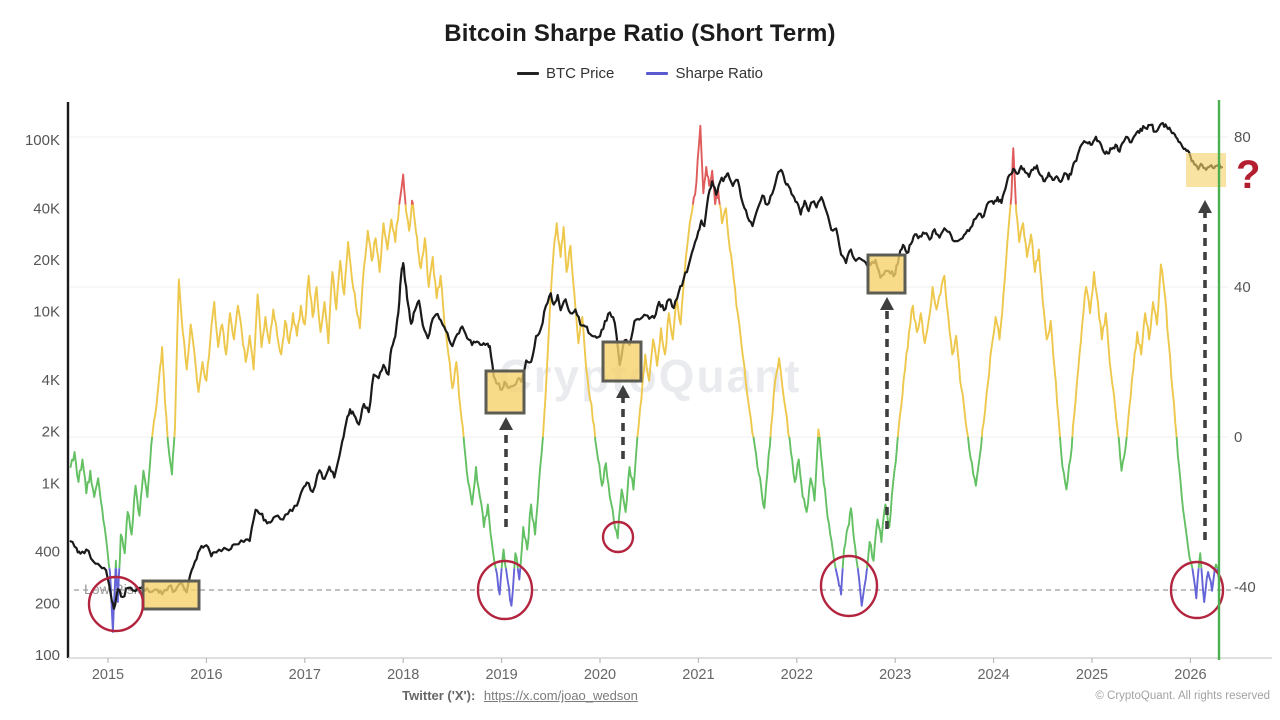  I want to click on y-axis-label-right: -40, so click(1245, 587).